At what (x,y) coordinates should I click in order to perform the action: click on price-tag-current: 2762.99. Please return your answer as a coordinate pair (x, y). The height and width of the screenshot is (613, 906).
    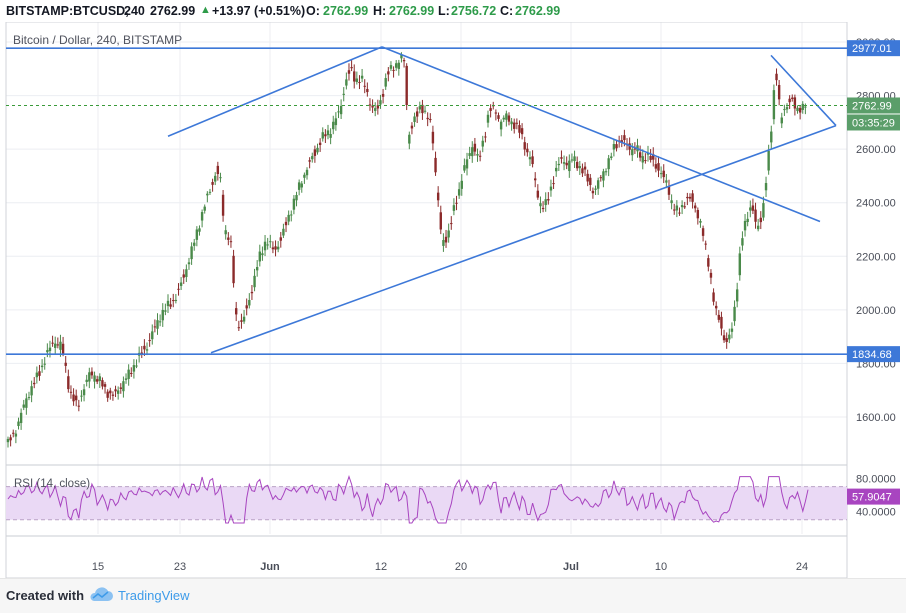
    Looking at the image, I should click on (872, 106).